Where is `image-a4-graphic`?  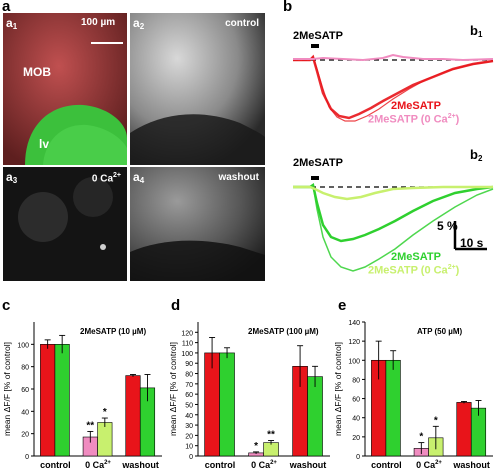
image-a4-graphic is located at coordinates (197, 224).